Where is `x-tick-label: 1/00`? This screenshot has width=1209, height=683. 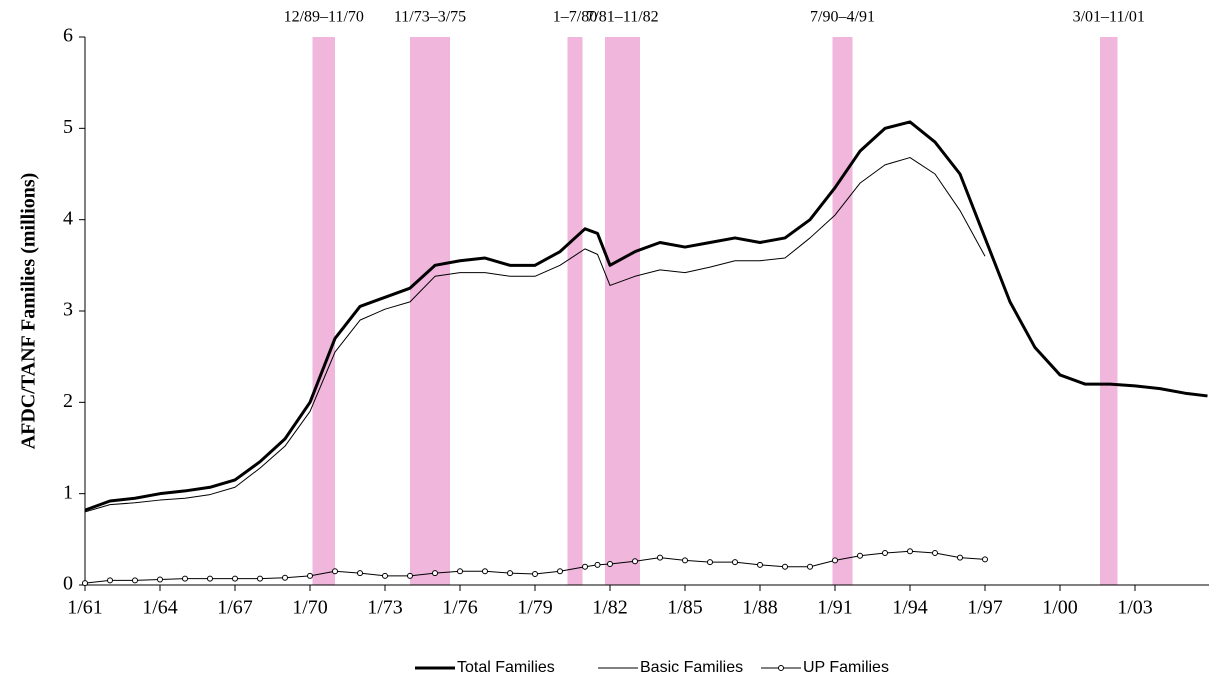 x-tick-label: 1/00 is located at coordinates (1060, 608).